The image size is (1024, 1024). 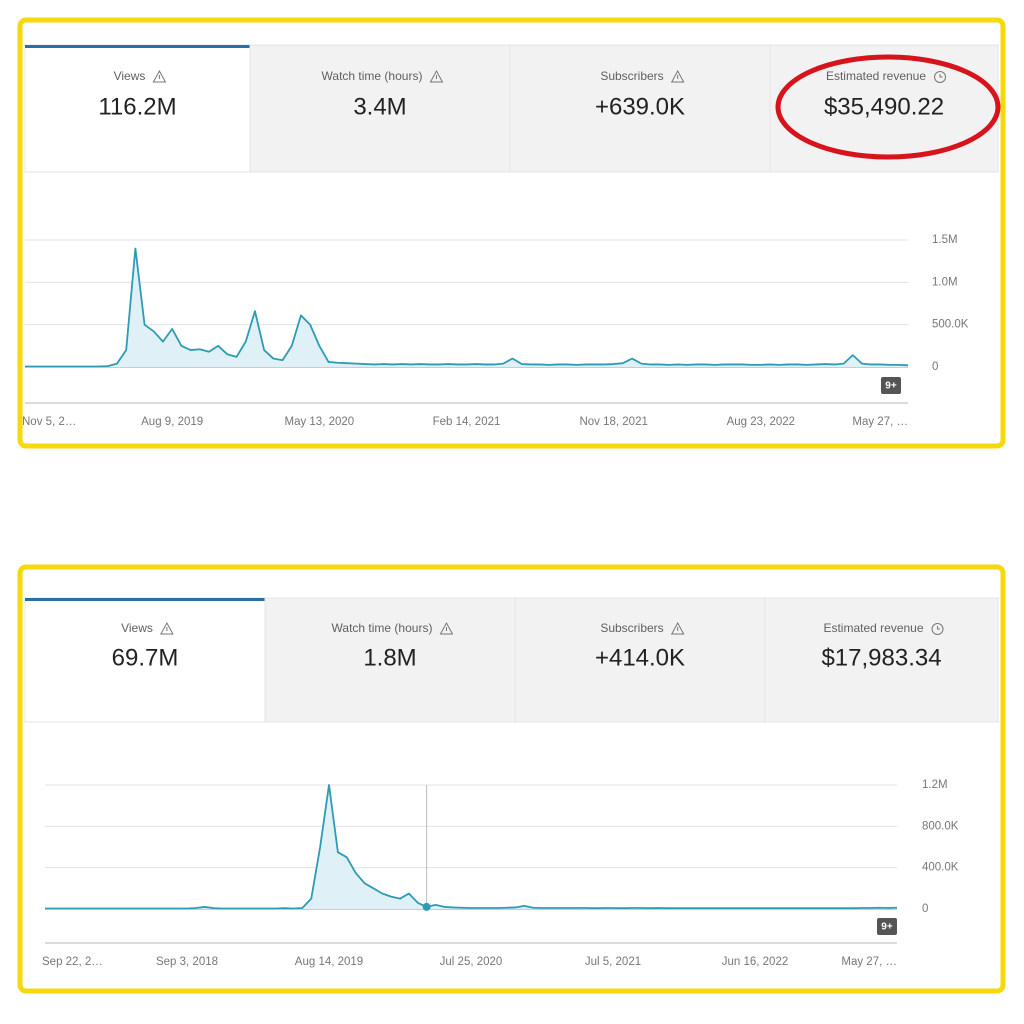 I want to click on metric-value: 1.8M, so click(x=389, y=657).